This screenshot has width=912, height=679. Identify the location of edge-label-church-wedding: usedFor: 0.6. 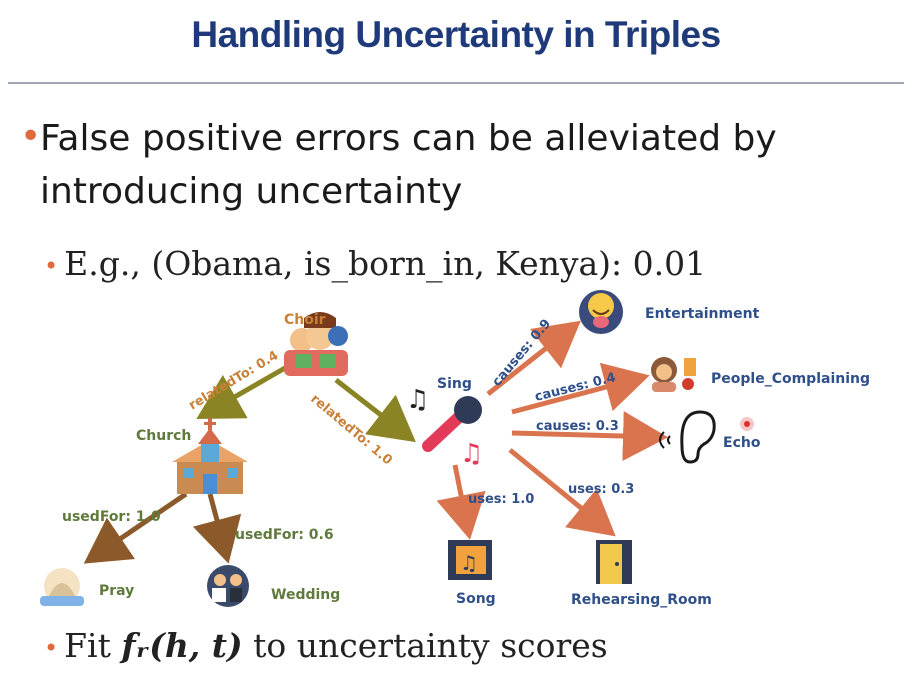
(284, 535).